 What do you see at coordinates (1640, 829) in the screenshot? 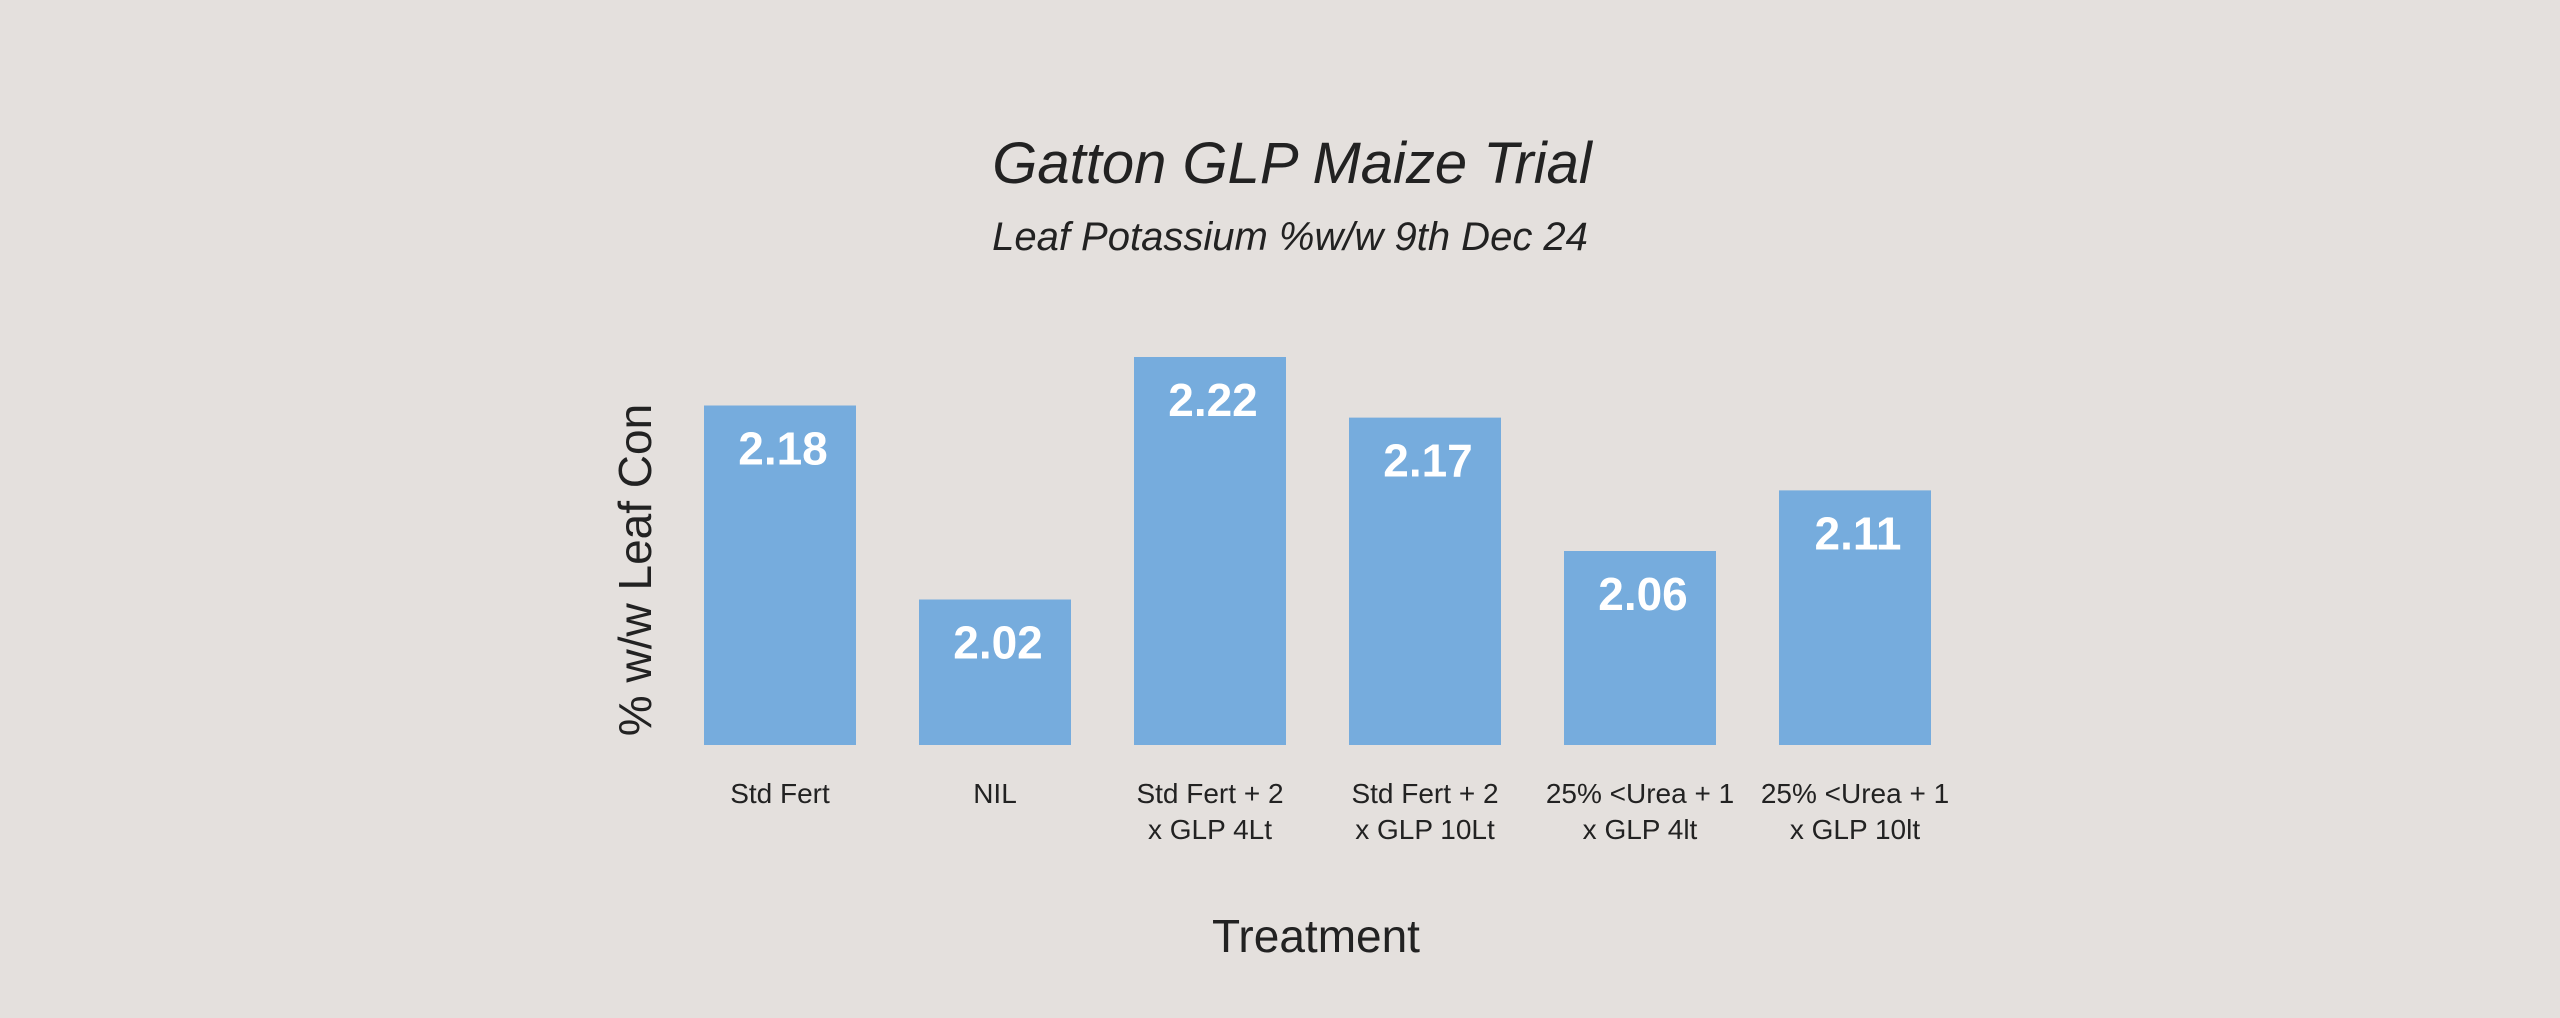
I see `x-tick-label-line: x GLP 4lt` at bounding box center [1640, 829].